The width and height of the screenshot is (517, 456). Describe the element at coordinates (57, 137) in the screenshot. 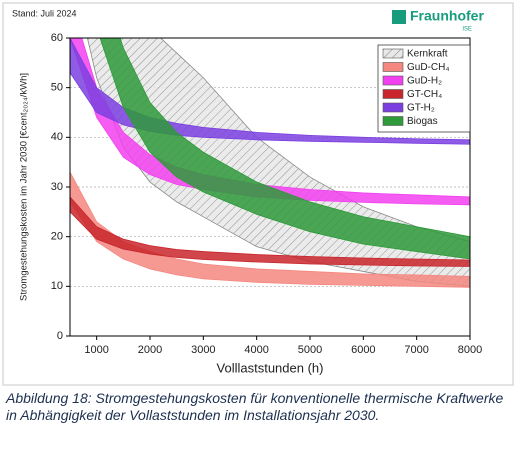

I see `y-tick-label: 40` at that location.